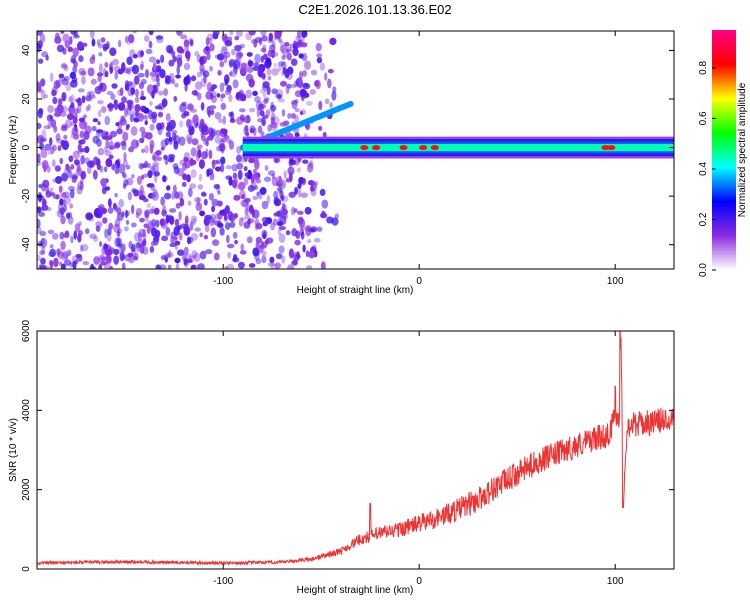  I want to click on heatmap-hot-spot, so click(434, 148).